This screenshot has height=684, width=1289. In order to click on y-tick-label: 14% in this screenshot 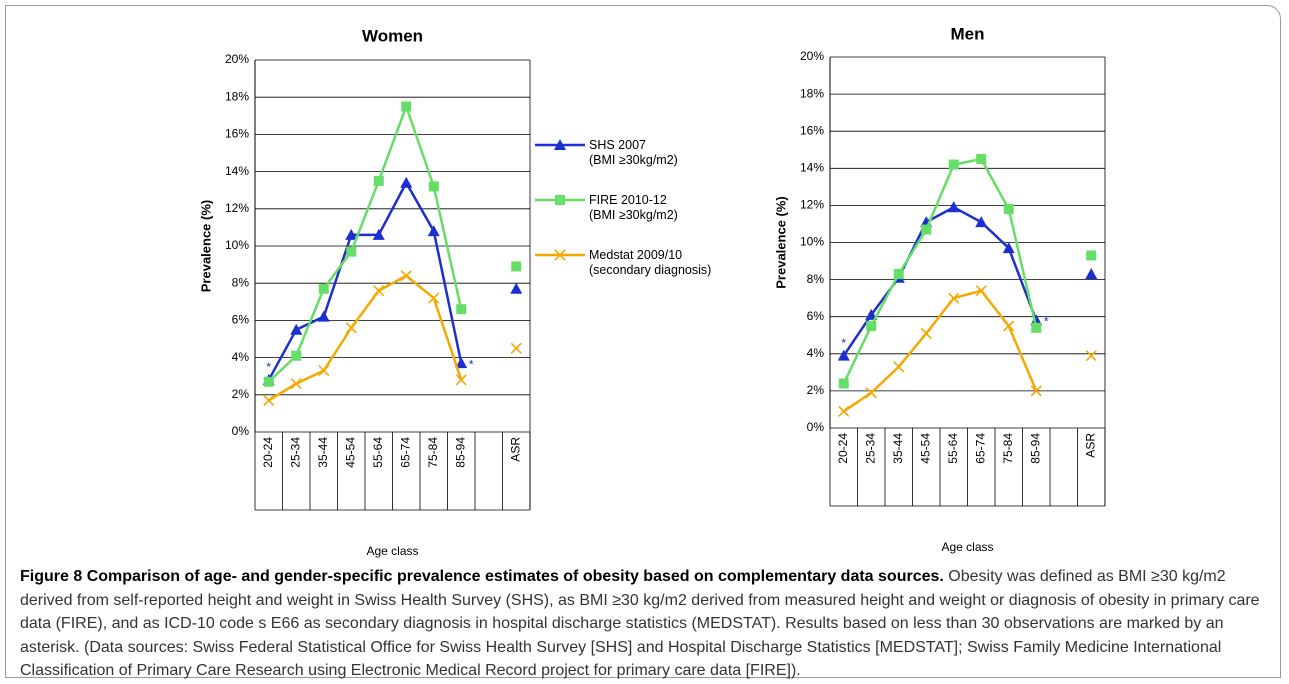, I will do `click(237, 171)`.